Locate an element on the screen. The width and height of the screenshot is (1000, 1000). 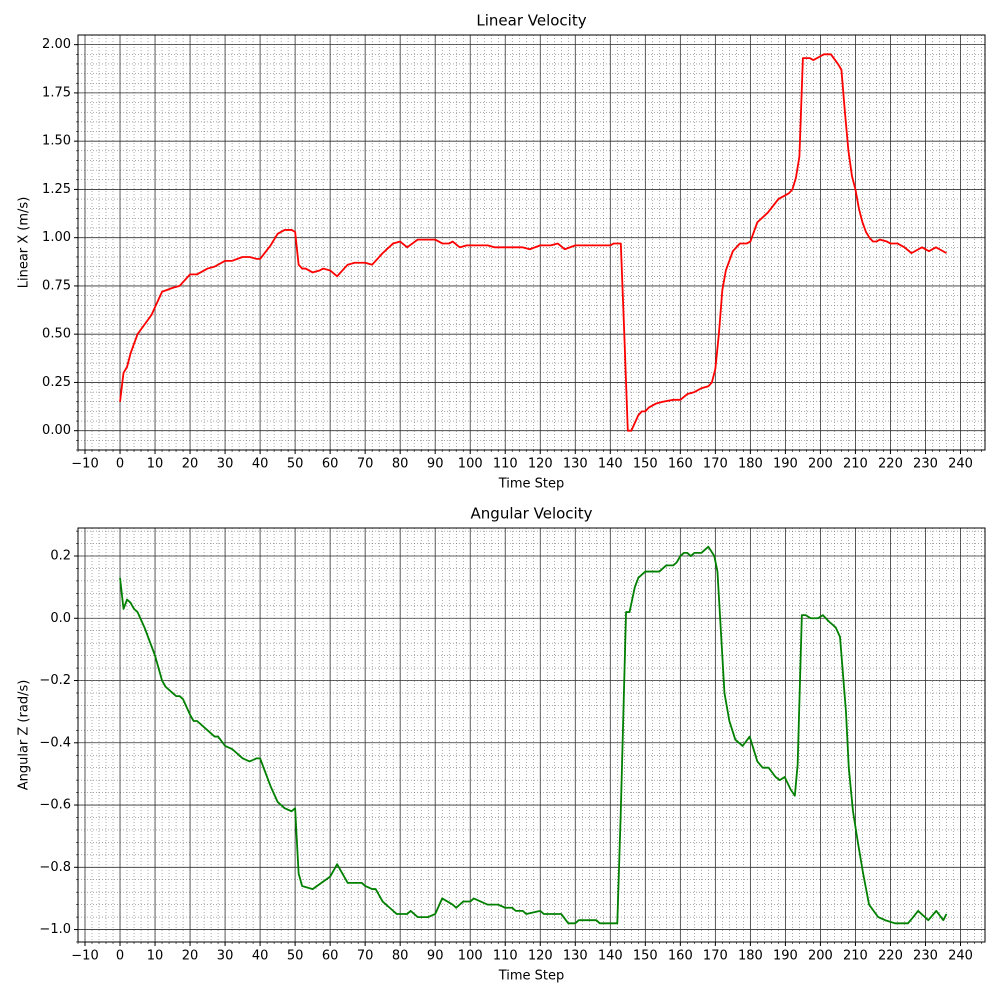
y-tick-label: 0.50 is located at coordinates (56, 334).